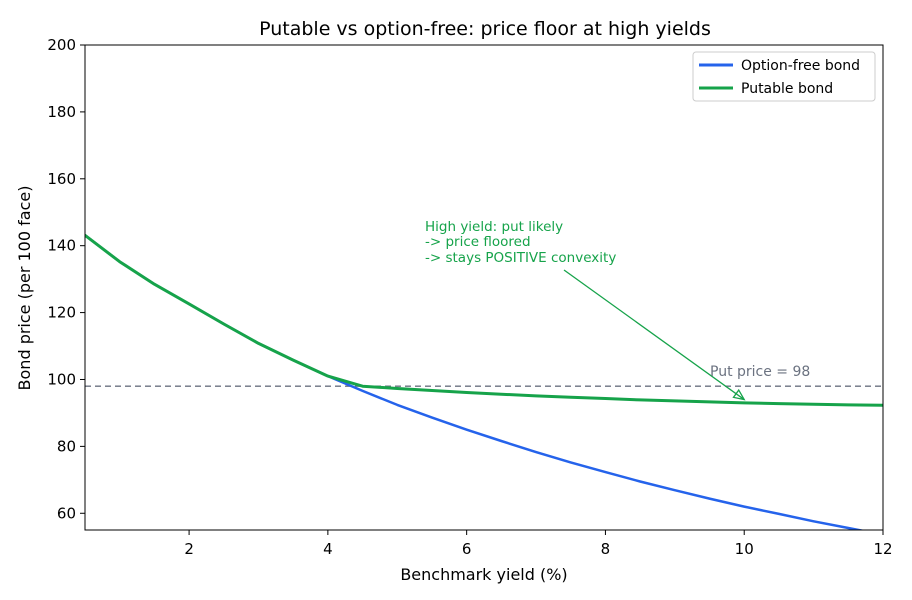 This screenshot has height=600, width=912. What do you see at coordinates (787, 89) in the screenshot?
I see `legend-label-putable: Putable bond` at bounding box center [787, 89].